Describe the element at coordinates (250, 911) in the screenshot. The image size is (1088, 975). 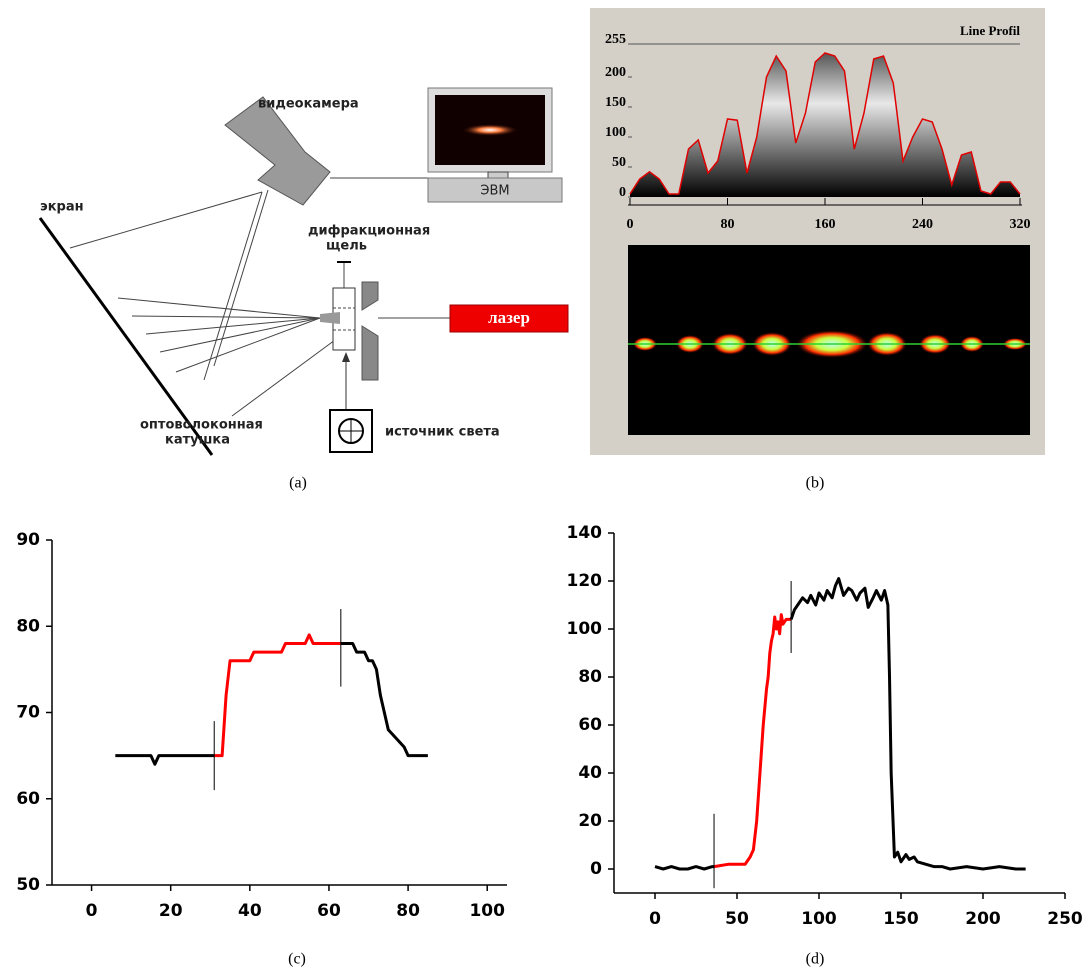
I see `x-tick-label: 40` at that location.